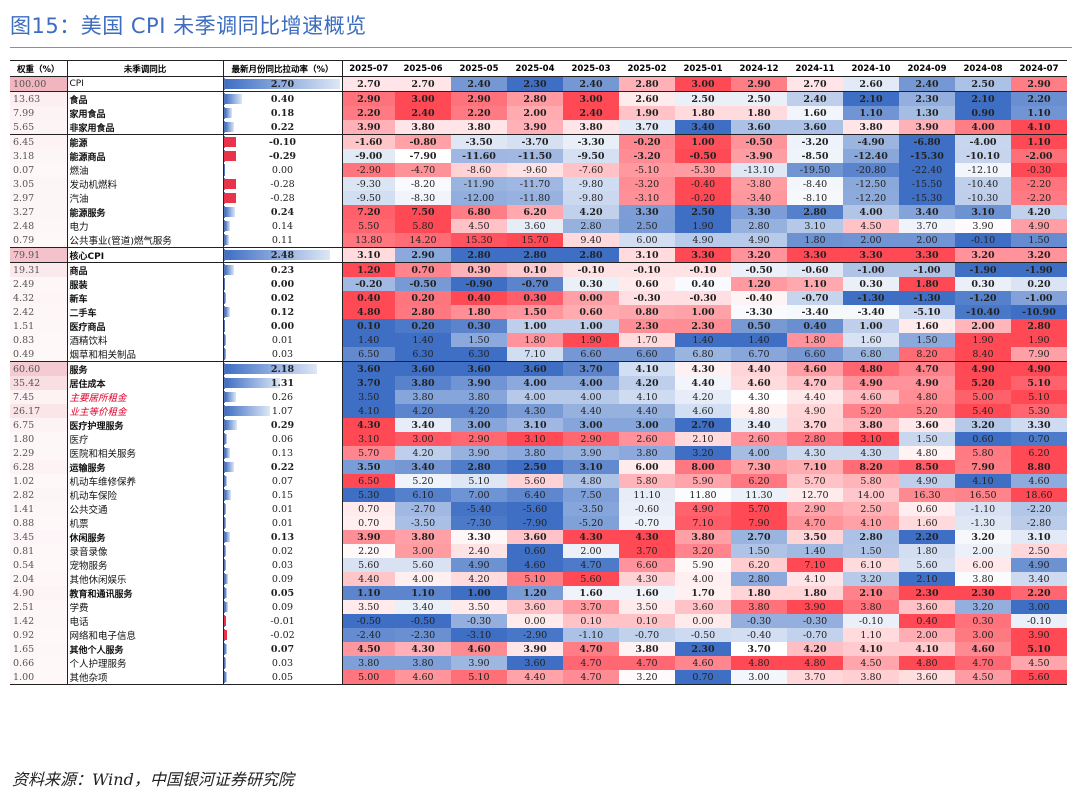  Describe the element at coordinates (423, 439) in the screenshot. I see `heat-cell: 3.00` at that location.